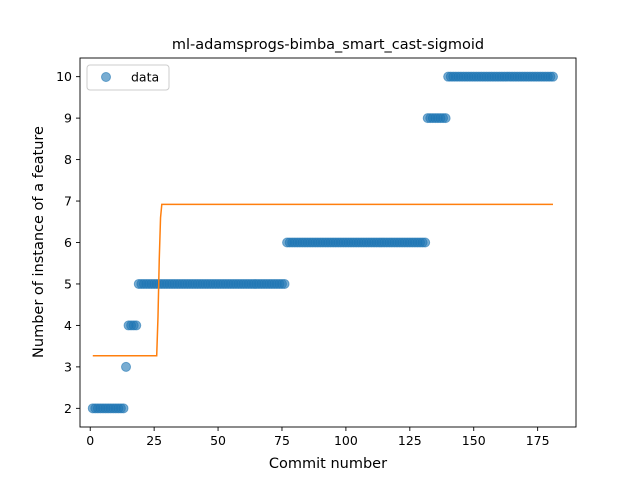  What do you see at coordinates (68, 366) in the screenshot?
I see `y-tick-label: 3` at bounding box center [68, 366].